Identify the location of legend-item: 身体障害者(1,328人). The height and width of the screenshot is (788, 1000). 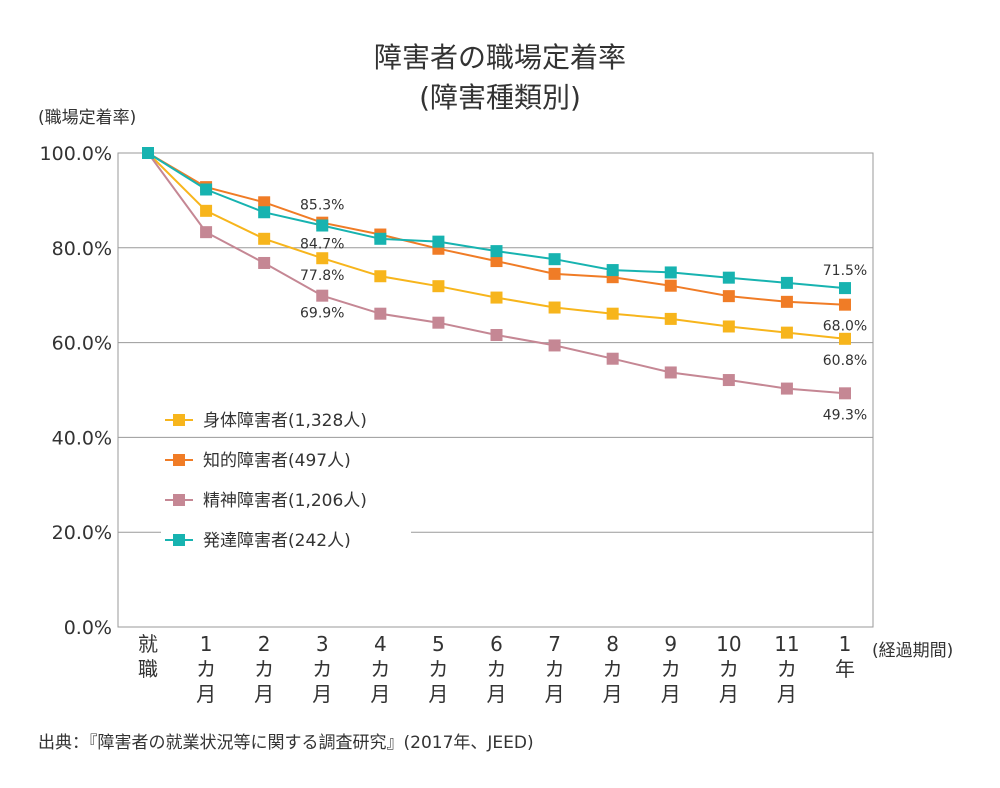
(286, 419).